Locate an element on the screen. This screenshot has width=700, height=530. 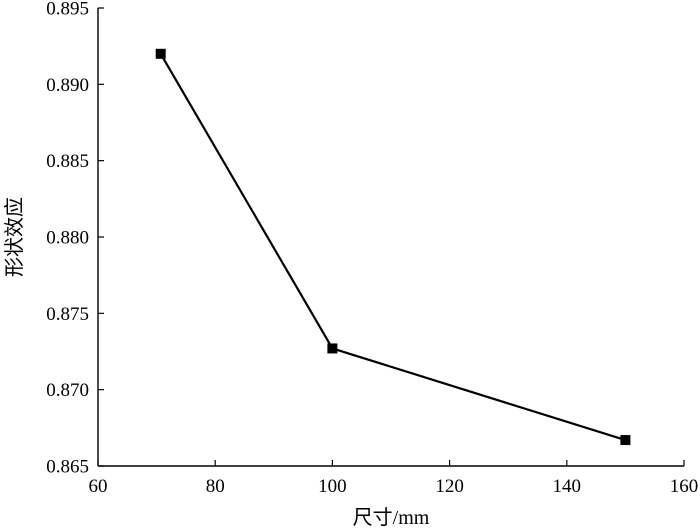
y-tick-label: 0.875 is located at coordinates (67, 314).